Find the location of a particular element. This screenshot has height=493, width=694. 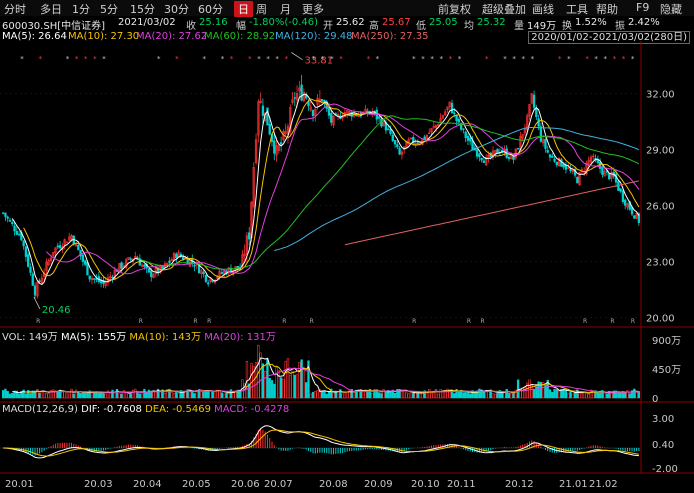

period-tab-10: 更多 is located at coordinates (313, 9).